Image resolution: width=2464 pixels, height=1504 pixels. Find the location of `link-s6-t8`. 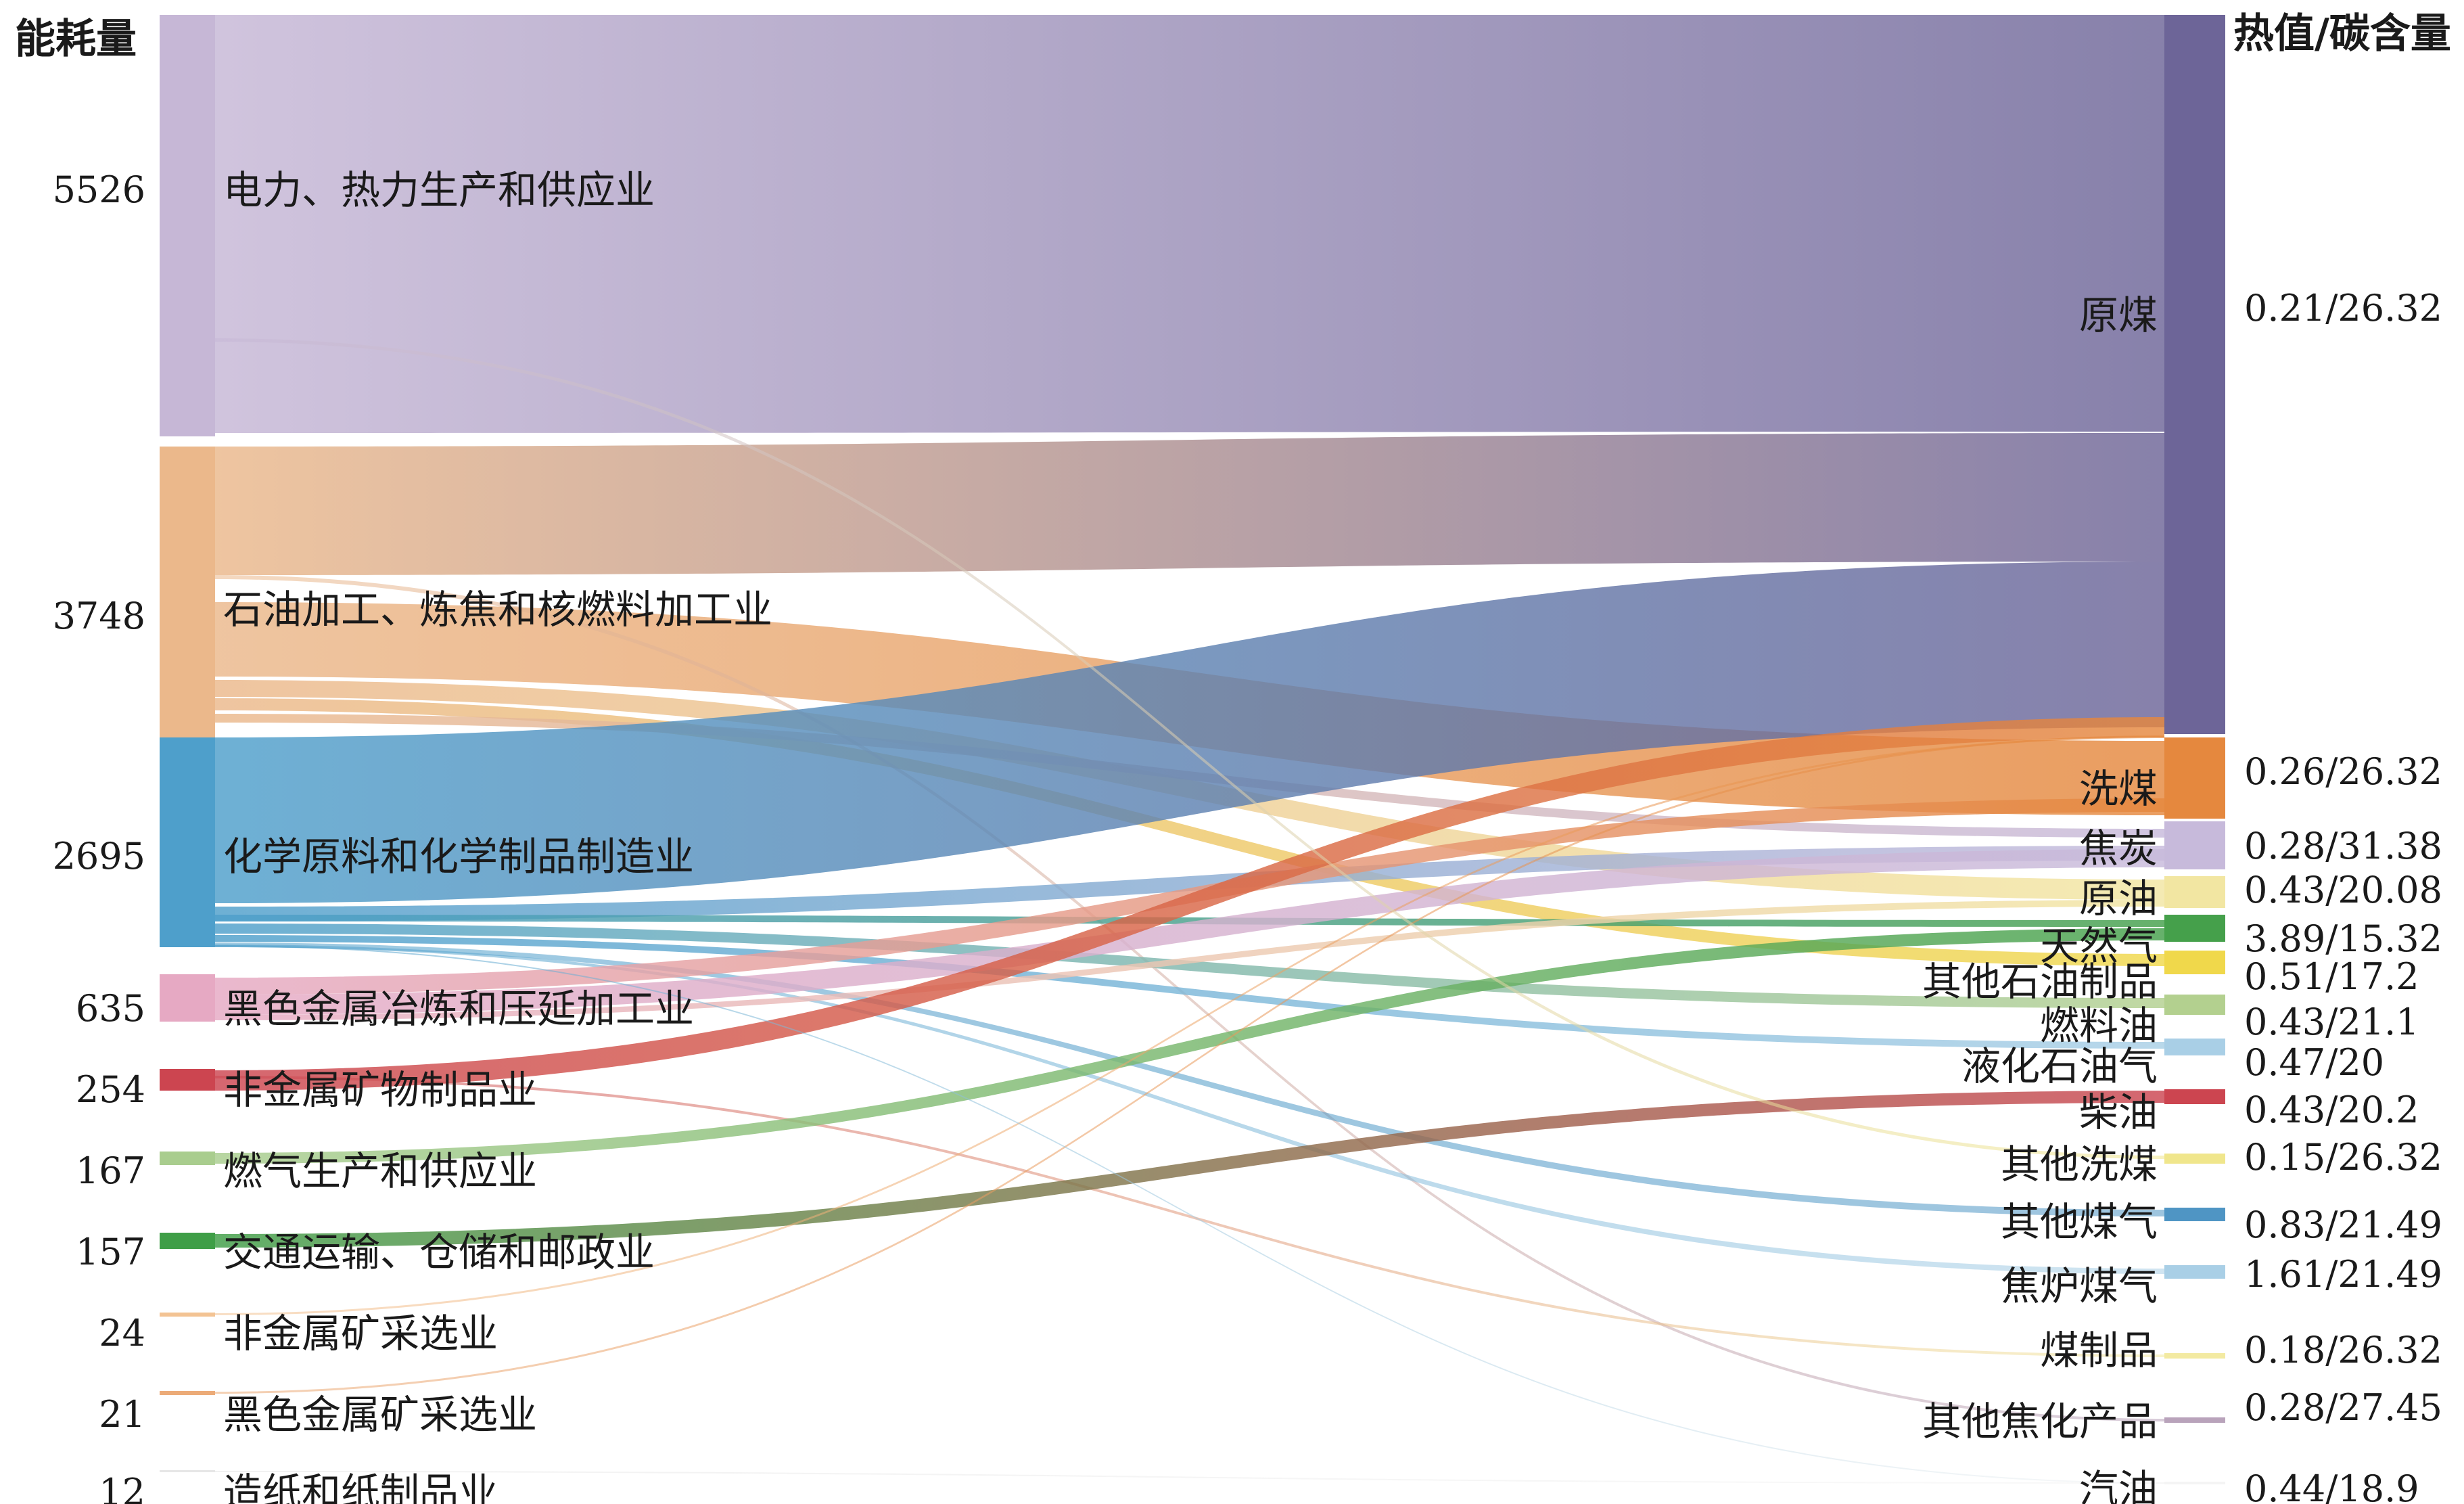

link-s6-t8 is located at coordinates (1189, 1169).